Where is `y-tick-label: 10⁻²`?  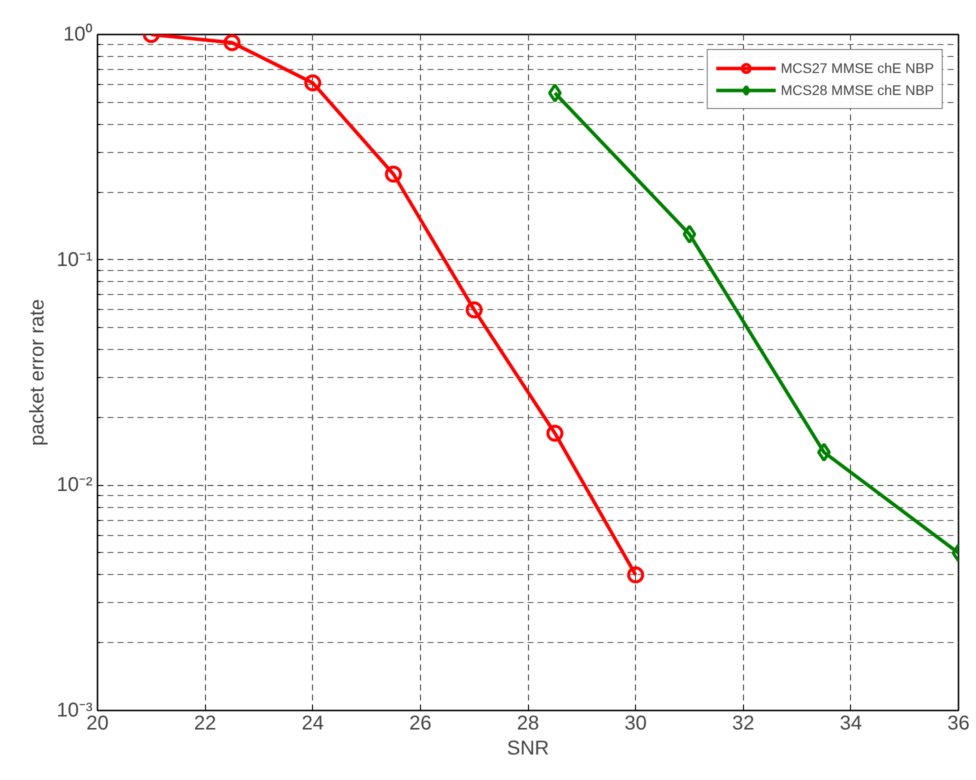
y-tick-label: 10⁻² is located at coordinates (74, 485).